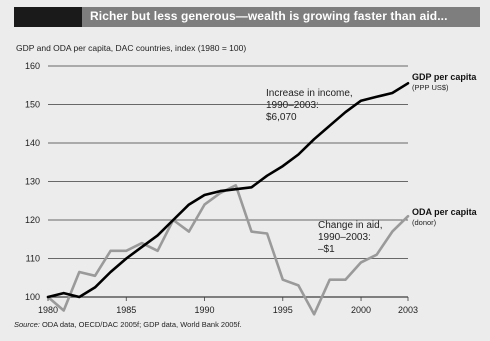 Image resolution: width=490 pixels, height=341 pixels. What do you see at coordinates (32, 66) in the screenshot?
I see `y-tick-label-160: 160` at bounding box center [32, 66].